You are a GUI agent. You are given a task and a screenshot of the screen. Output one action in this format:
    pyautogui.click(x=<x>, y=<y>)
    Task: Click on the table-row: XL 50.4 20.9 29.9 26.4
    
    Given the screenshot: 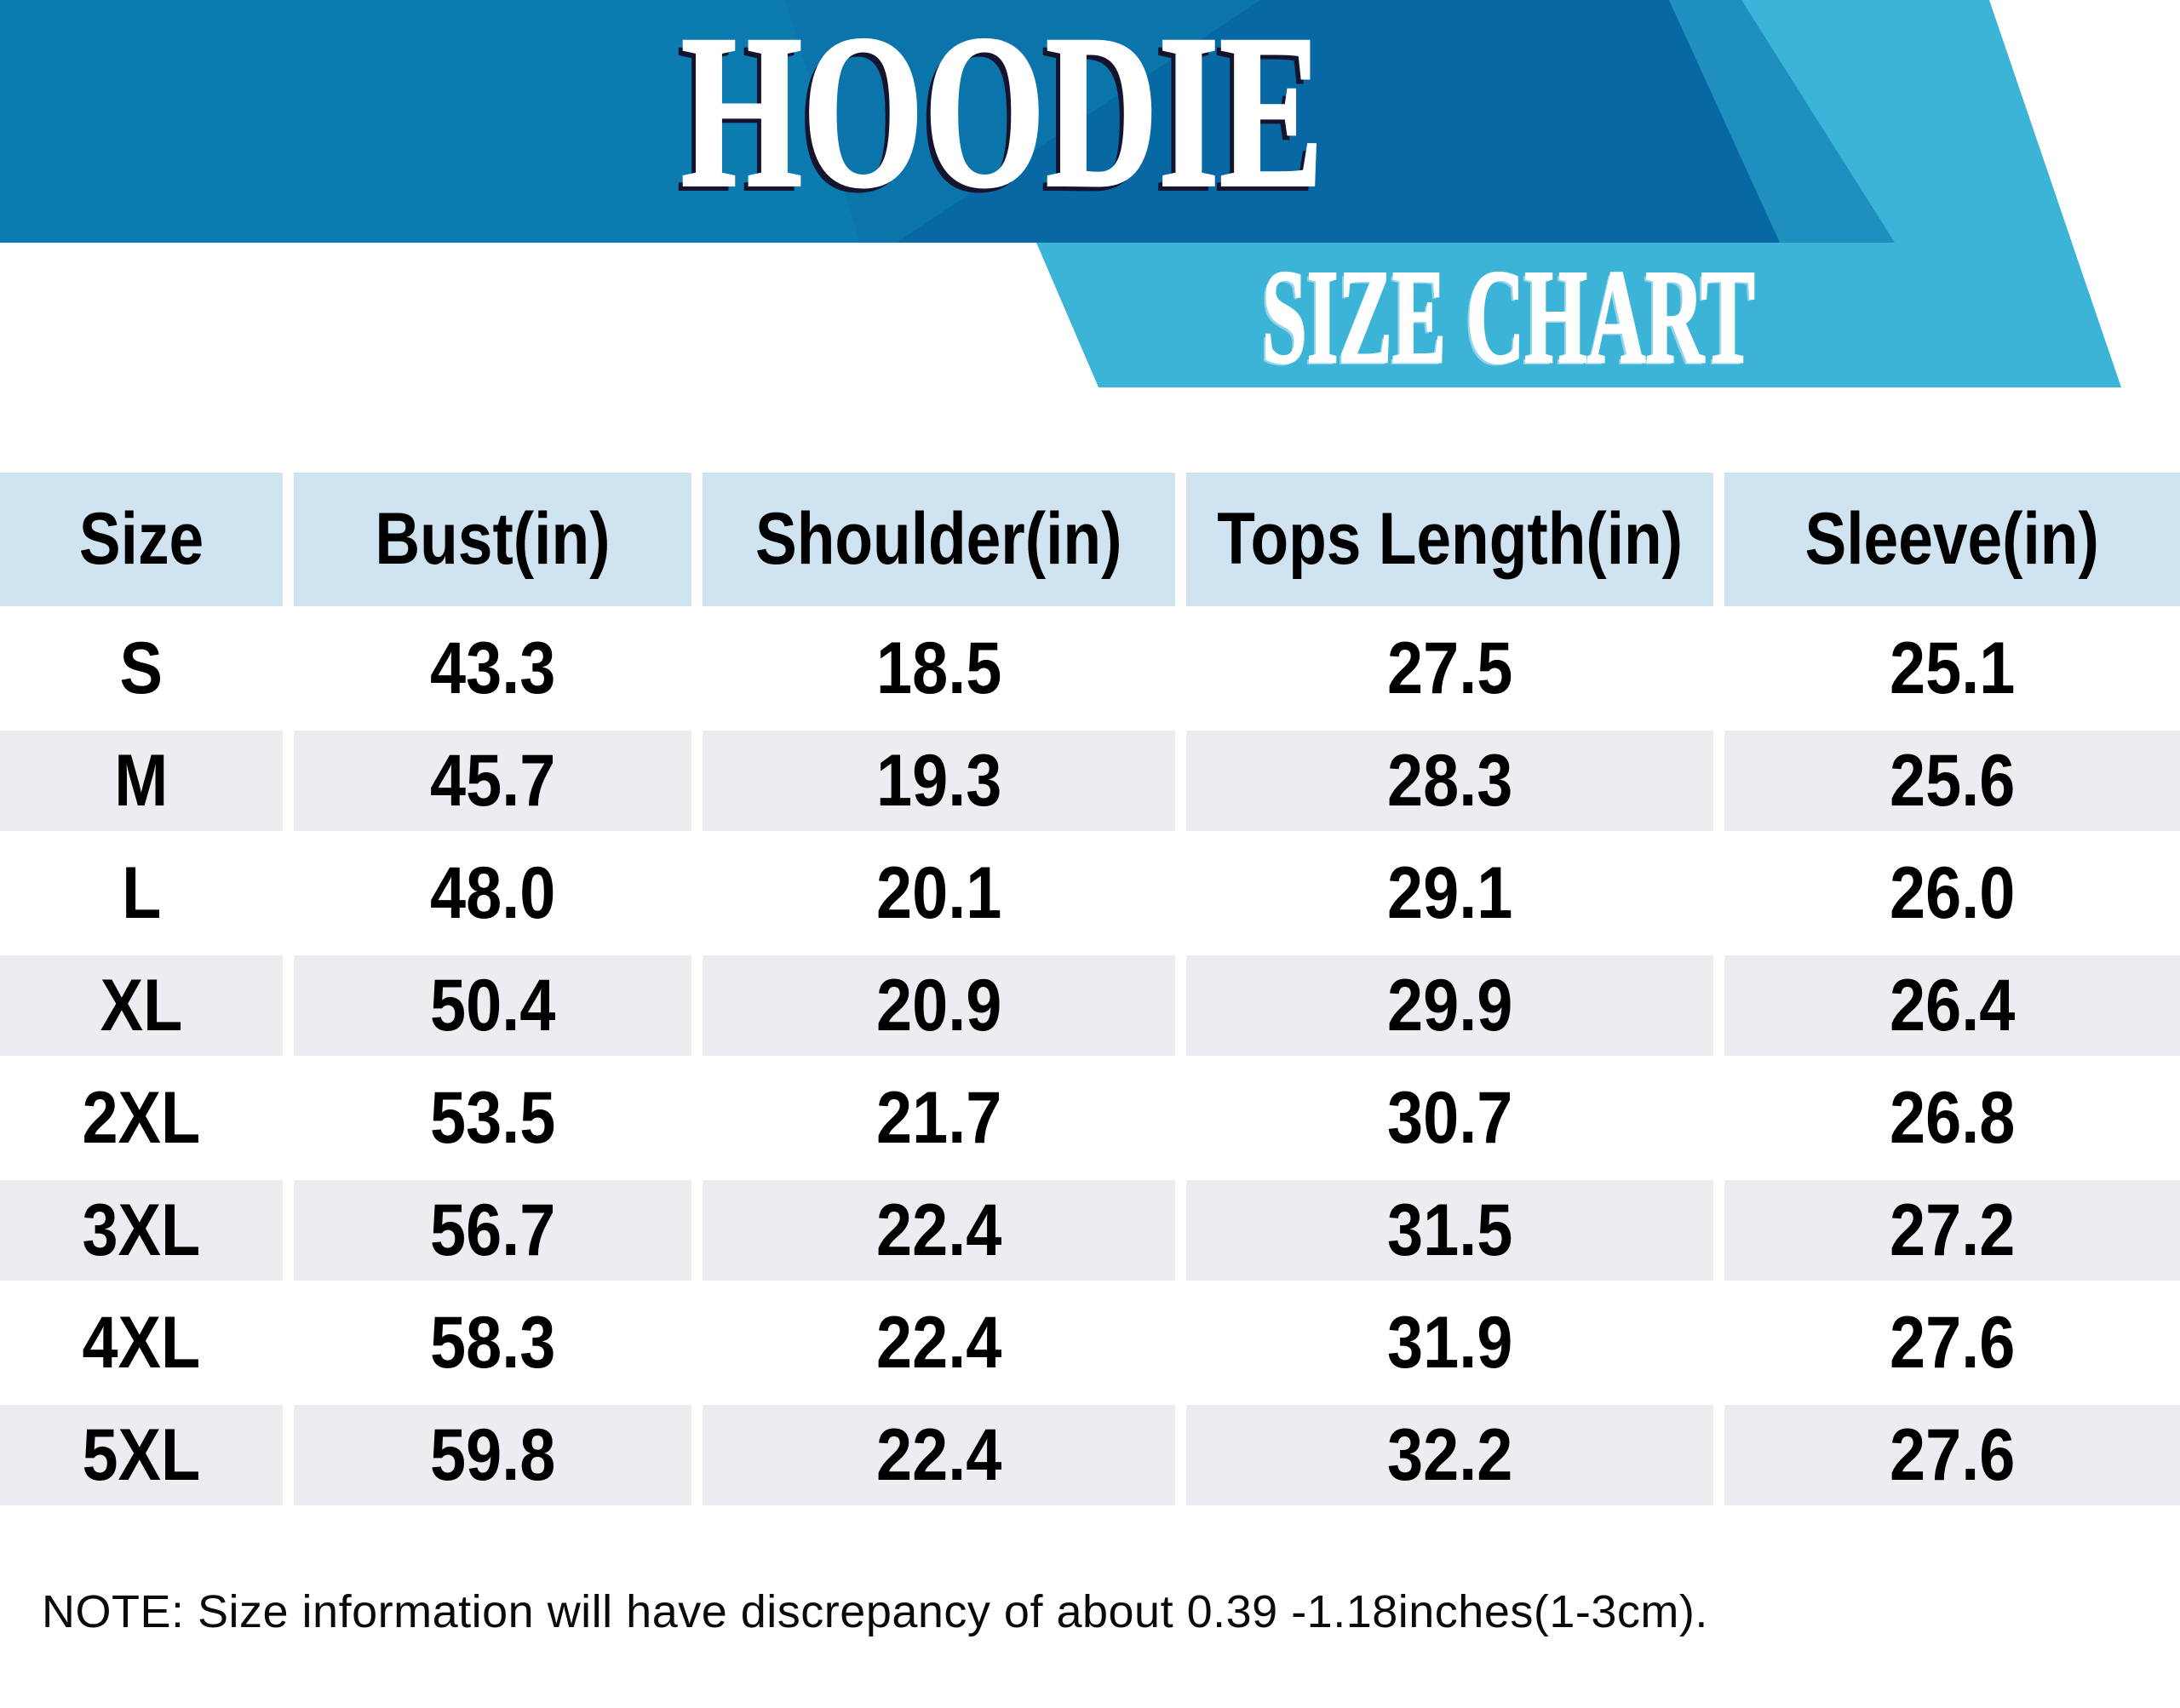 What is the action you would take?
    pyautogui.click(x=1090, y=1006)
    